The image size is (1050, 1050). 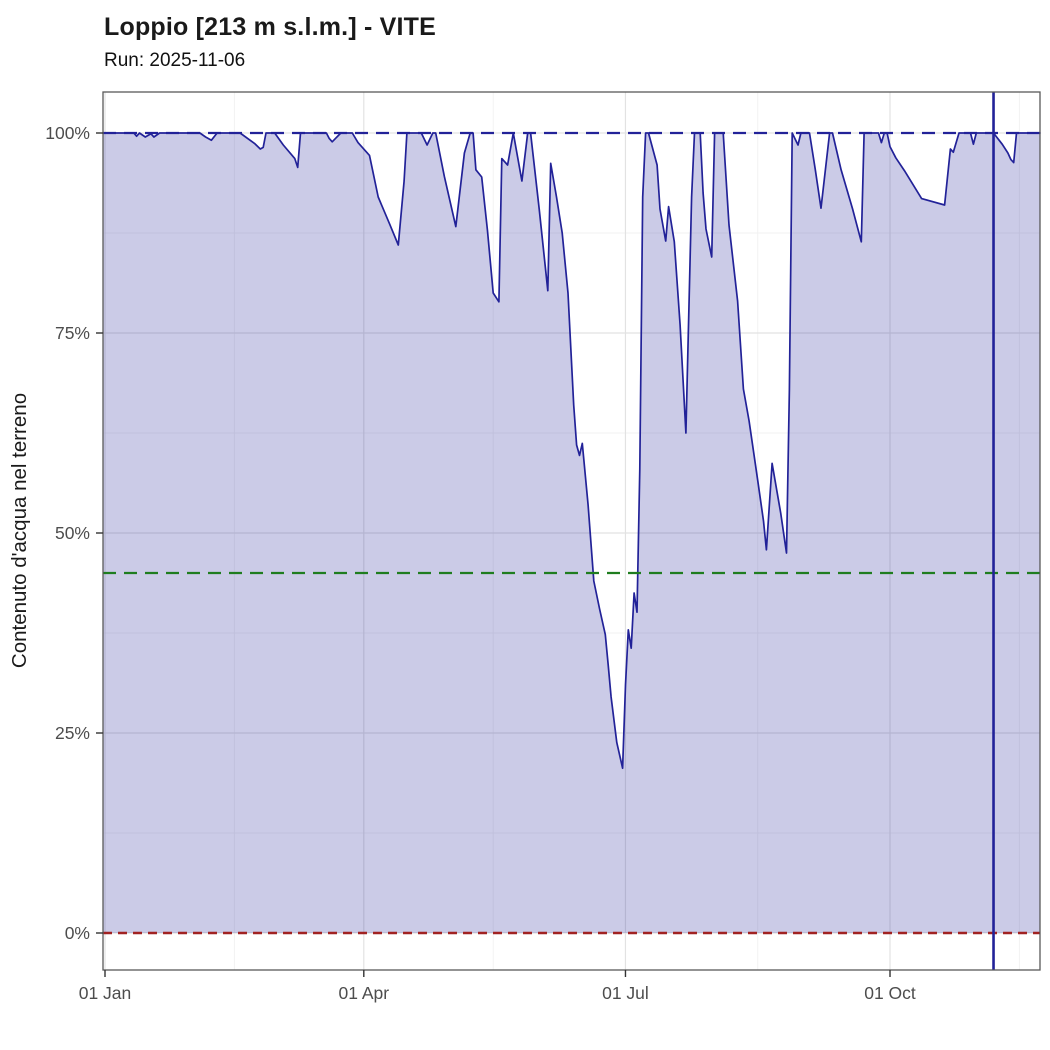 What do you see at coordinates (72, 533) in the screenshot?
I see `y-tick-label: 50%` at bounding box center [72, 533].